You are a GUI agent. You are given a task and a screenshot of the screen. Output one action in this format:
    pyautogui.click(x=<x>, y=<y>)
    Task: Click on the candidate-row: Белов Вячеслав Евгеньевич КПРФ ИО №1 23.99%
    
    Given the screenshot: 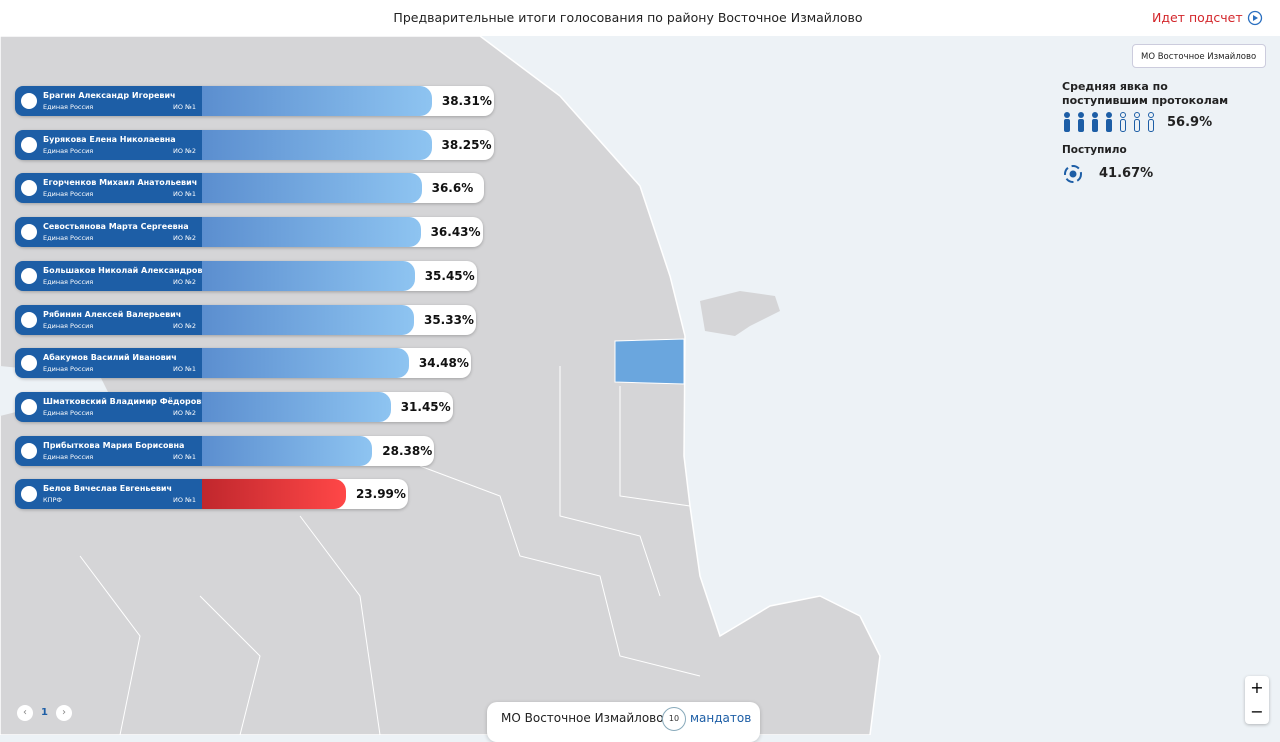 What is the action you would take?
    pyautogui.click(x=211, y=494)
    